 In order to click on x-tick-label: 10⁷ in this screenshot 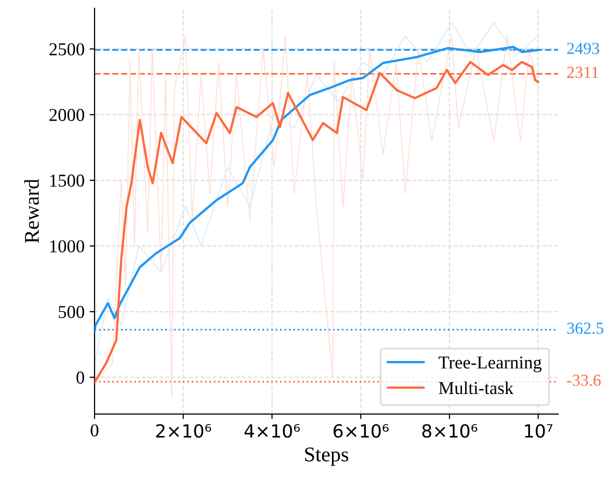, I will do `click(538, 431)`.